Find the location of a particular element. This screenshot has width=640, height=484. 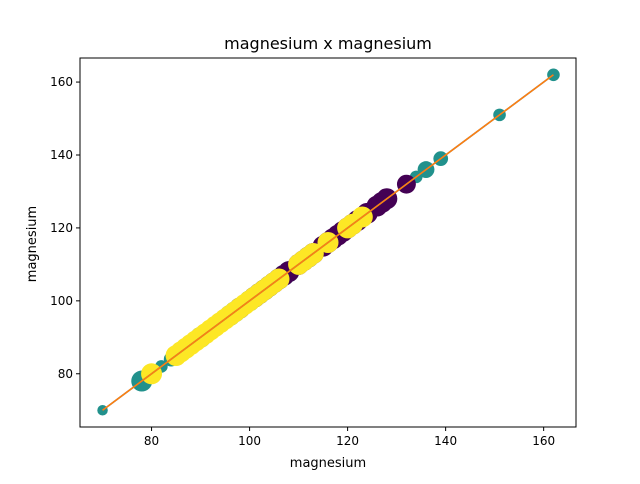

x-axis-label: magnesium is located at coordinates (328, 463).